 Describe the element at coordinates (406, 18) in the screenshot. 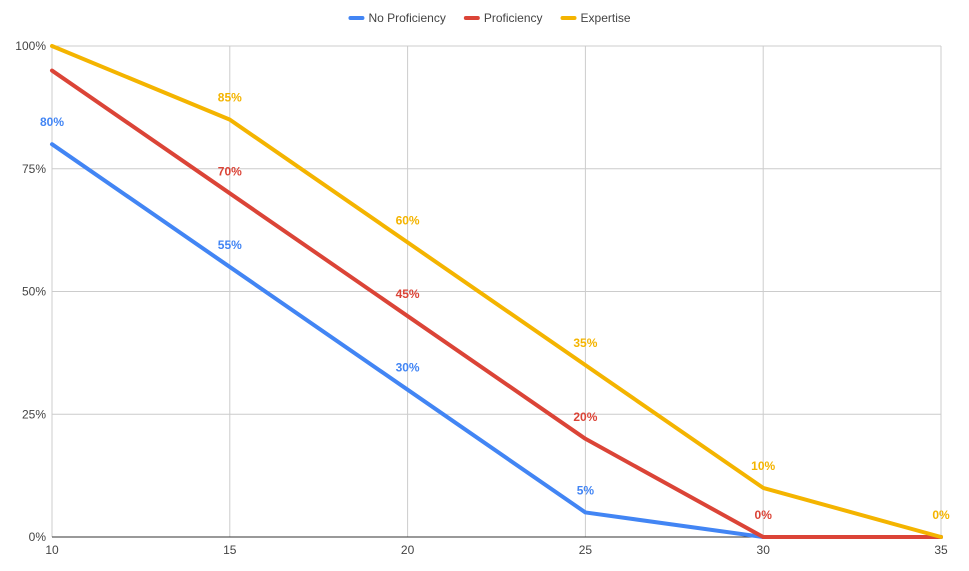

I see `legend-label-no-proficiency: No Proficiency` at that location.